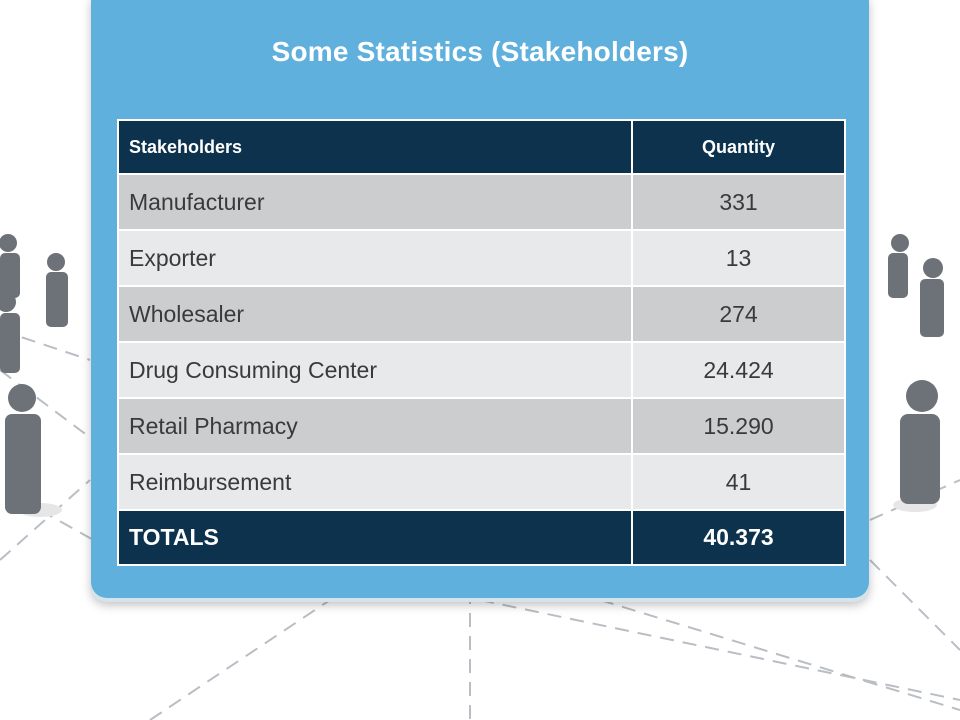  What do you see at coordinates (375, 370) in the screenshot?
I see `stakeholder-cell: Drug Consuming Center` at bounding box center [375, 370].